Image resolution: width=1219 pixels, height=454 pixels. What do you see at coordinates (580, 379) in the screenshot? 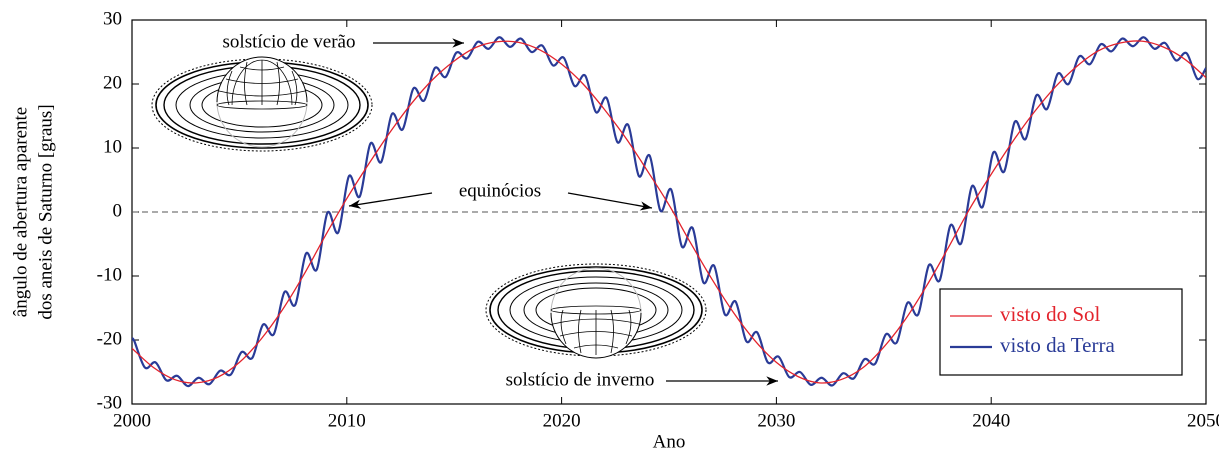
I see `annotation: solstício de inverno` at bounding box center [580, 379].